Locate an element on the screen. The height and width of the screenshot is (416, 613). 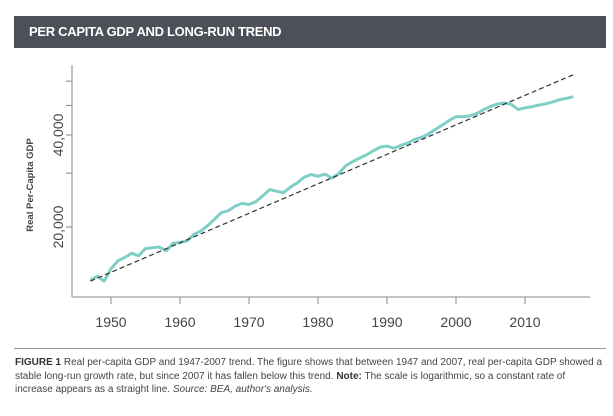
x-tick-label: 1950 is located at coordinates (110, 322).